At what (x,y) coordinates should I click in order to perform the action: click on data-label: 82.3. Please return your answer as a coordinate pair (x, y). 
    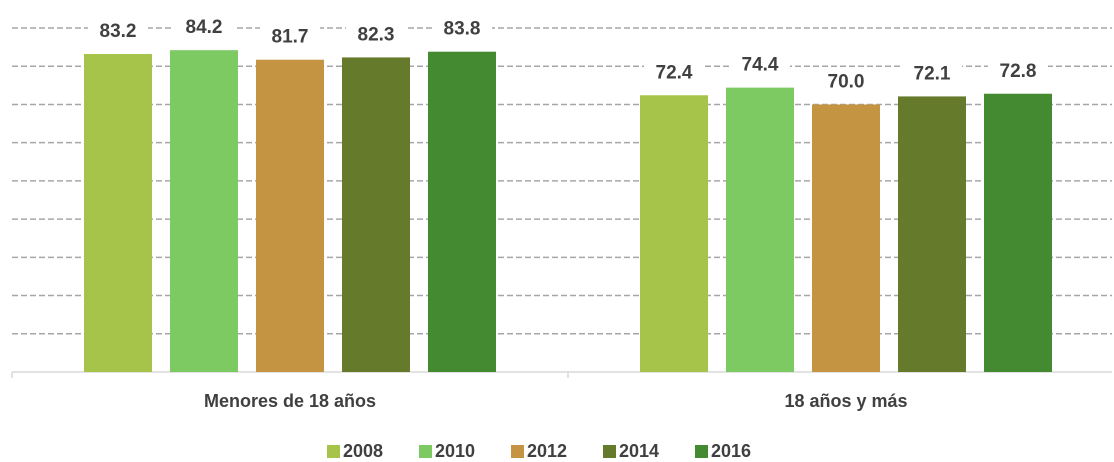
    Looking at the image, I should click on (376, 34).